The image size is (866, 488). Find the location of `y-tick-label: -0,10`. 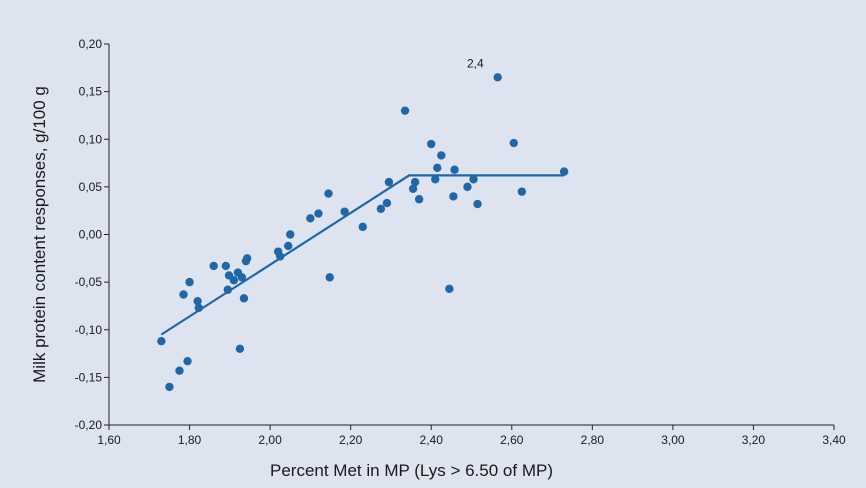

y-tick-label: -0,10 is located at coordinates (89, 330).